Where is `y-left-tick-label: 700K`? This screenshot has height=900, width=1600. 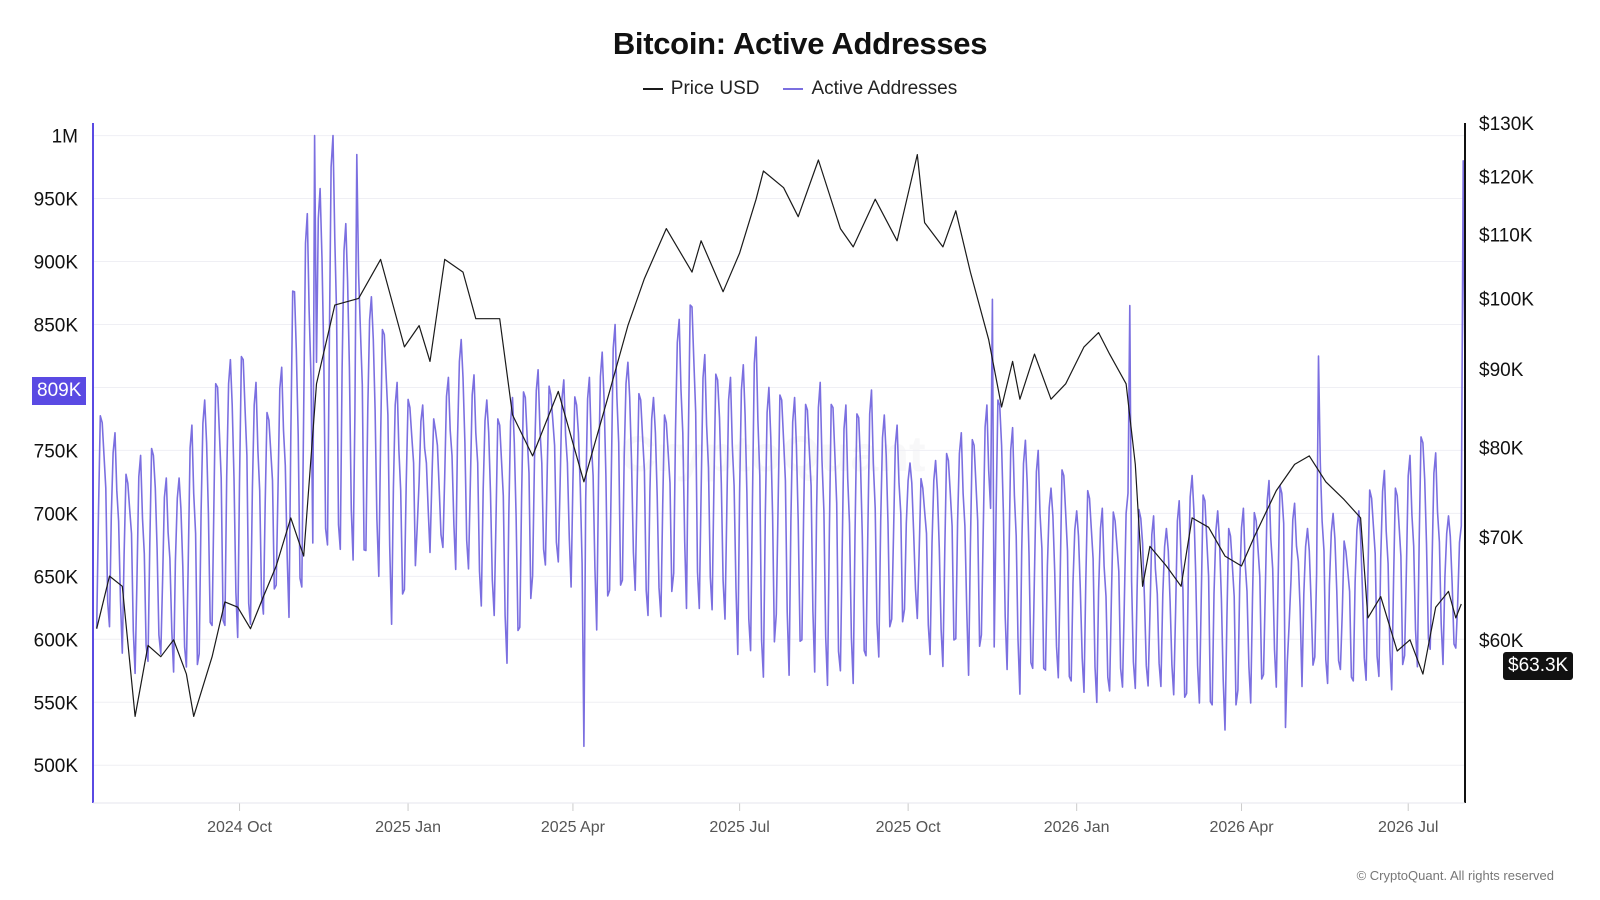
y-left-tick-label: 700K is located at coordinates (56, 514).